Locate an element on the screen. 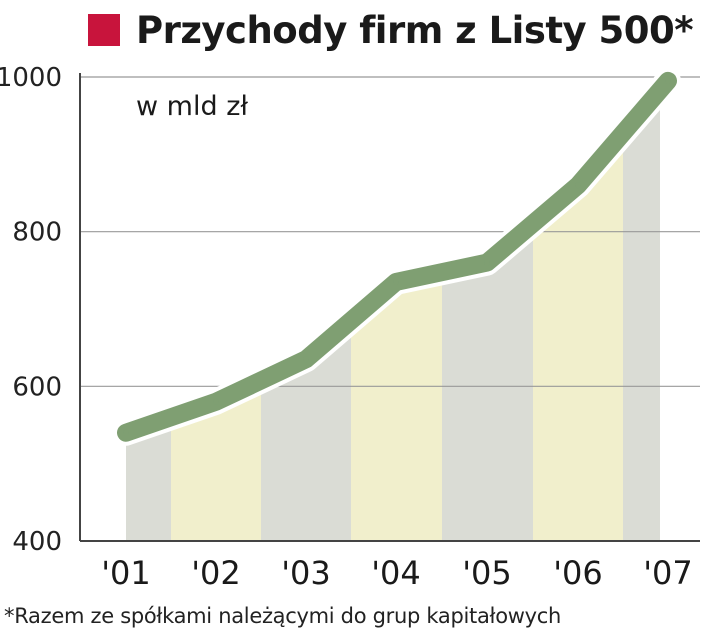 The height and width of the screenshot is (640, 711). y-tick-label: 600 is located at coordinates (37, 387).